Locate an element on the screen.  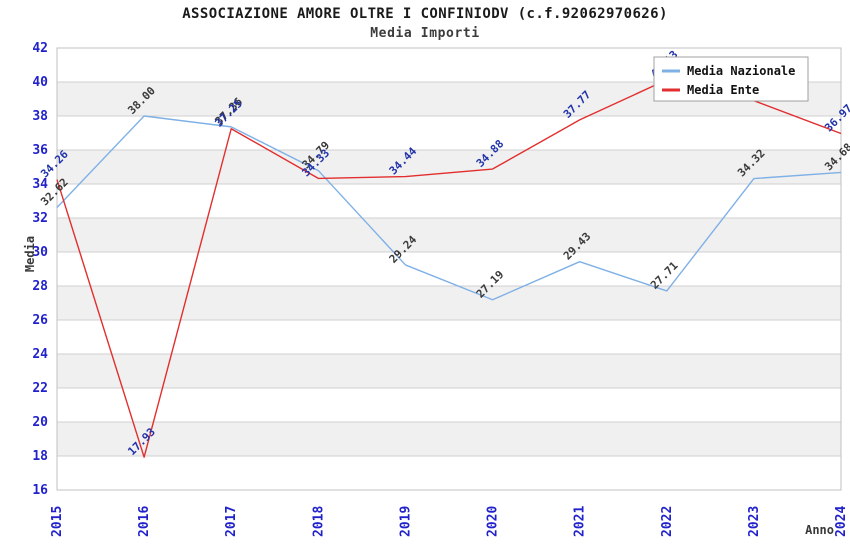
x-tick-label: 2021 is located at coordinates (580, 521).